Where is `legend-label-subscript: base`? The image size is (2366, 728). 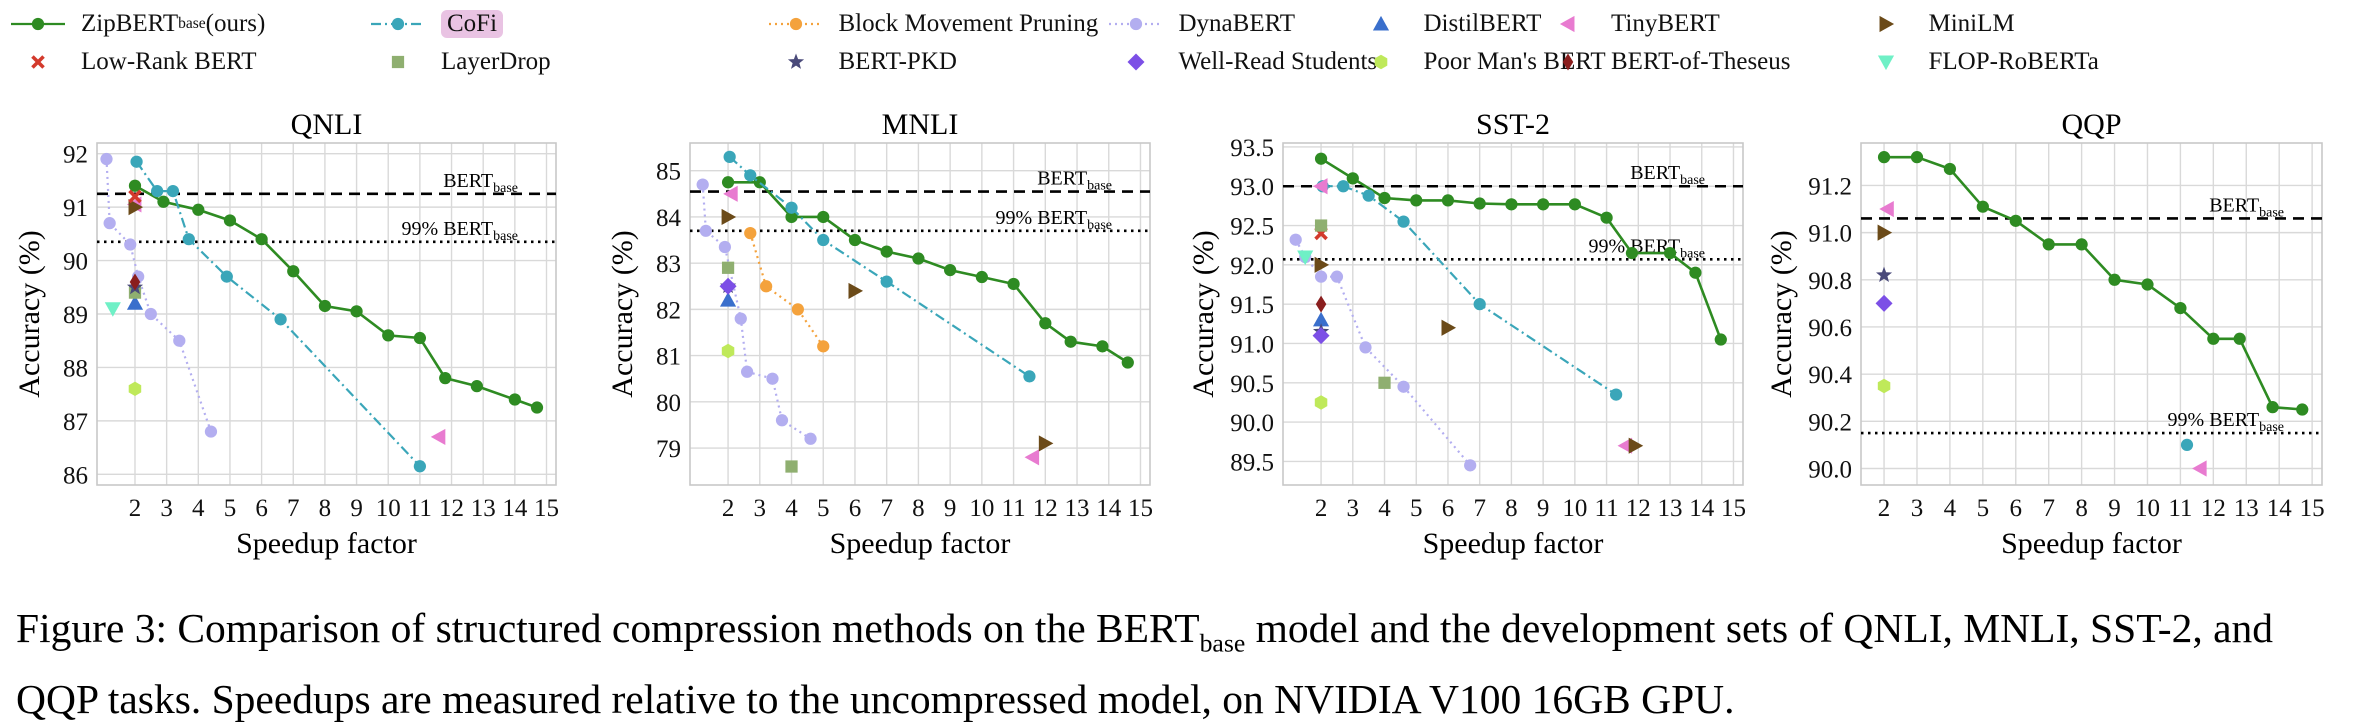
legend-label-subscript: base is located at coordinates (192, 23).